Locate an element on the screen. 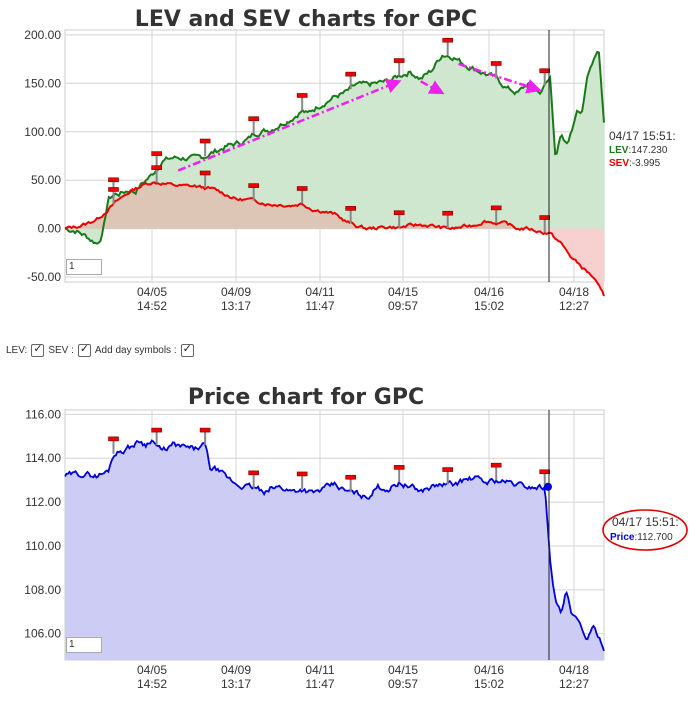 The width and height of the screenshot is (691, 704). price-day-input: 1 is located at coordinates (84, 645).